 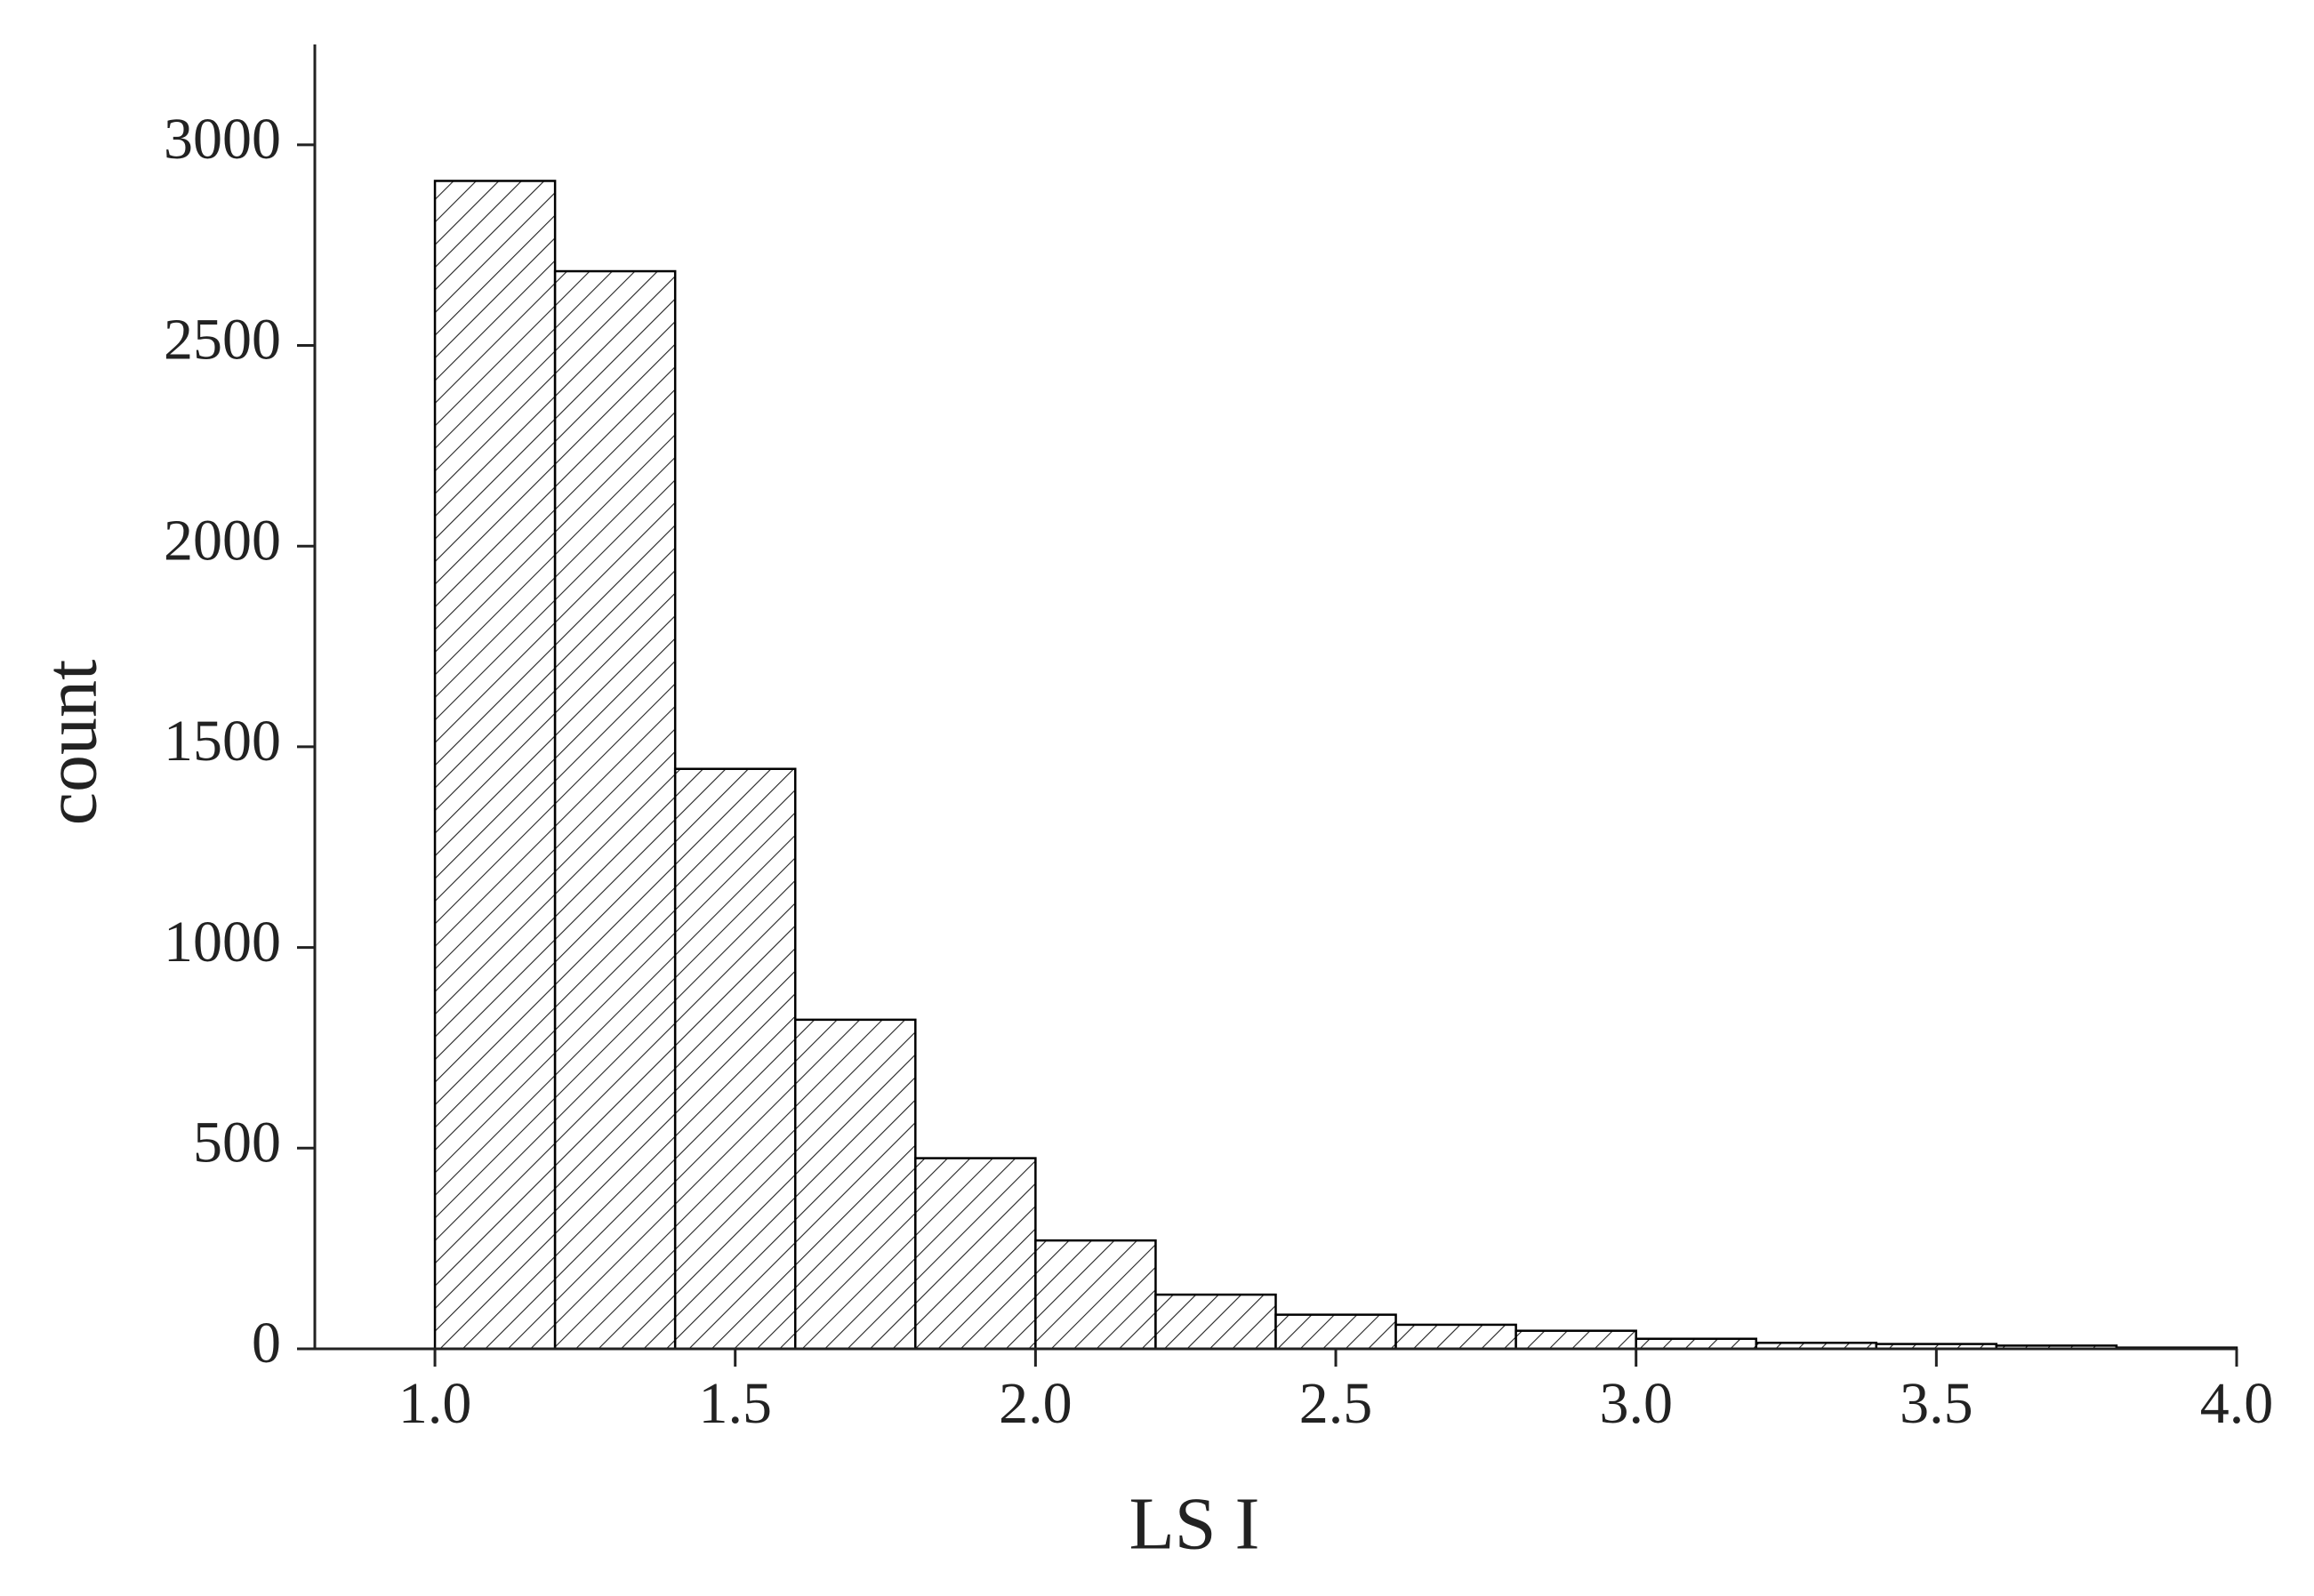 I want to click on x-axis-title: LS I, so click(x=1194, y=1523).